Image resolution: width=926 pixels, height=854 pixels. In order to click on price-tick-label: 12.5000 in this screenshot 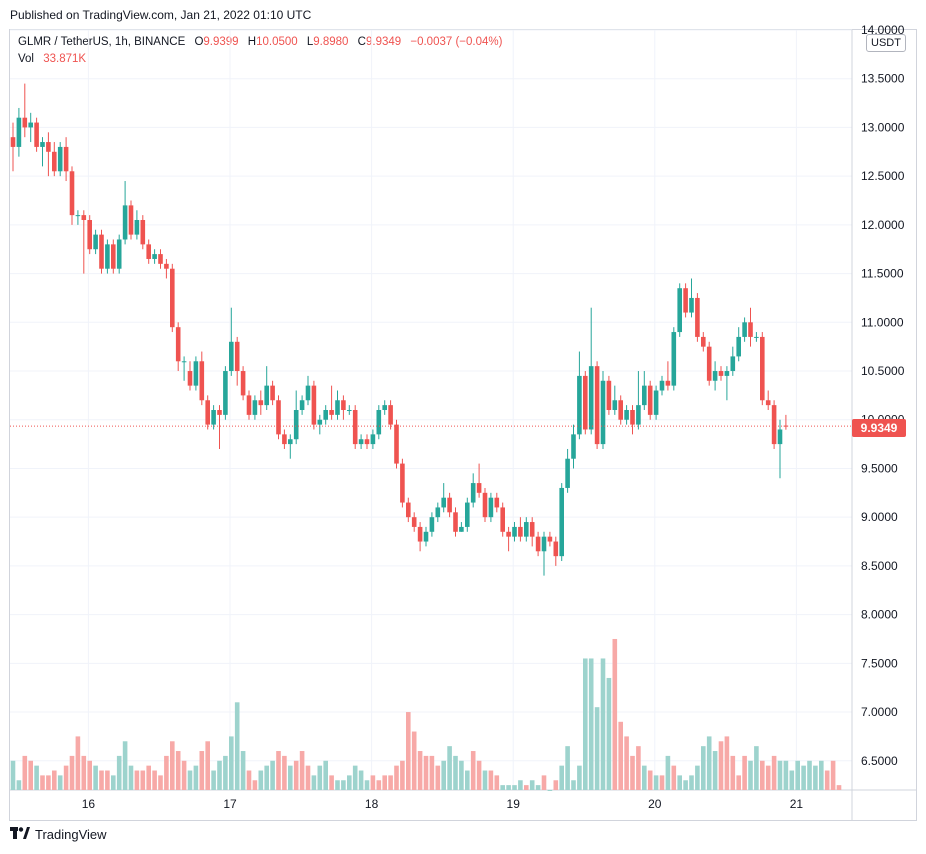, I will do `click(883, 176)`.